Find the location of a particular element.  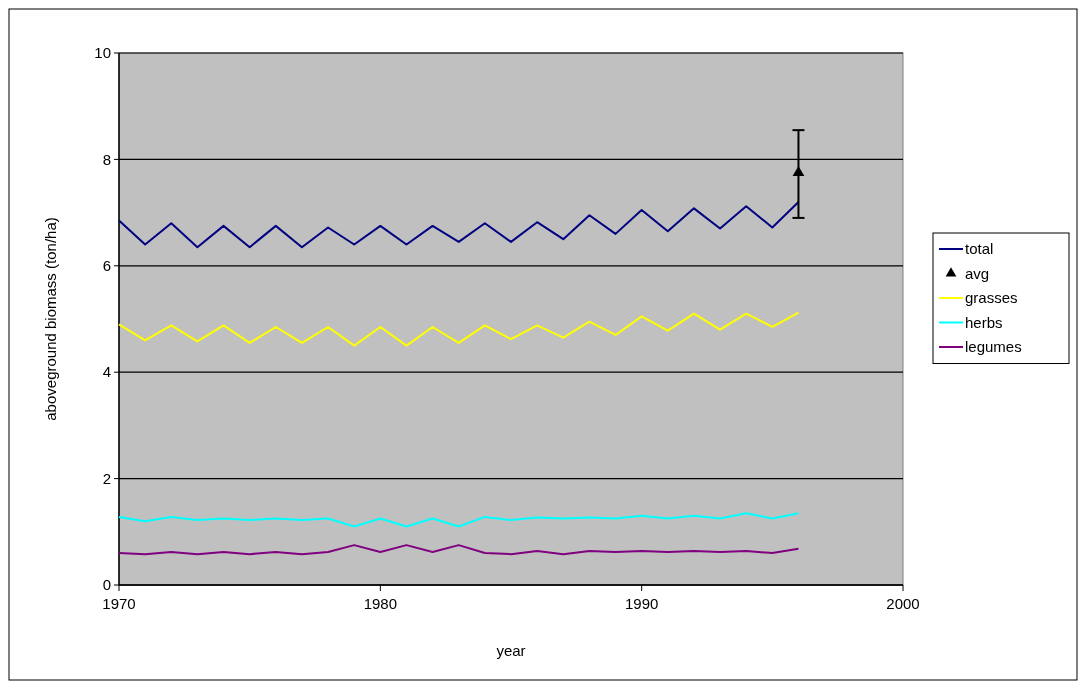

y-tick-label: 8 is located at coordinates (106, 159).